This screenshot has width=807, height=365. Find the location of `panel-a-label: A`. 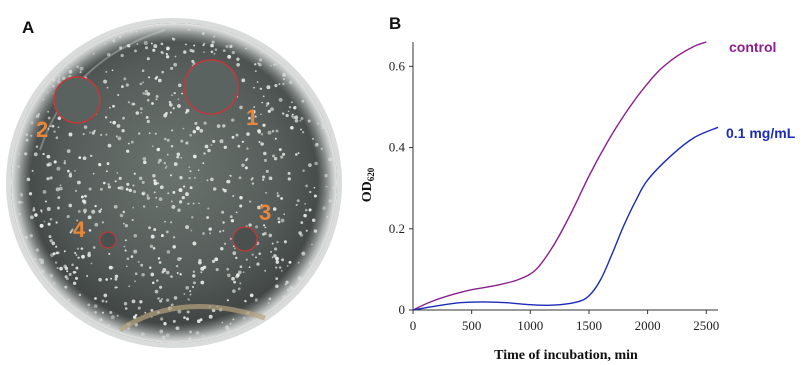

panel-a-label: A is located at coordinates (28, 27).